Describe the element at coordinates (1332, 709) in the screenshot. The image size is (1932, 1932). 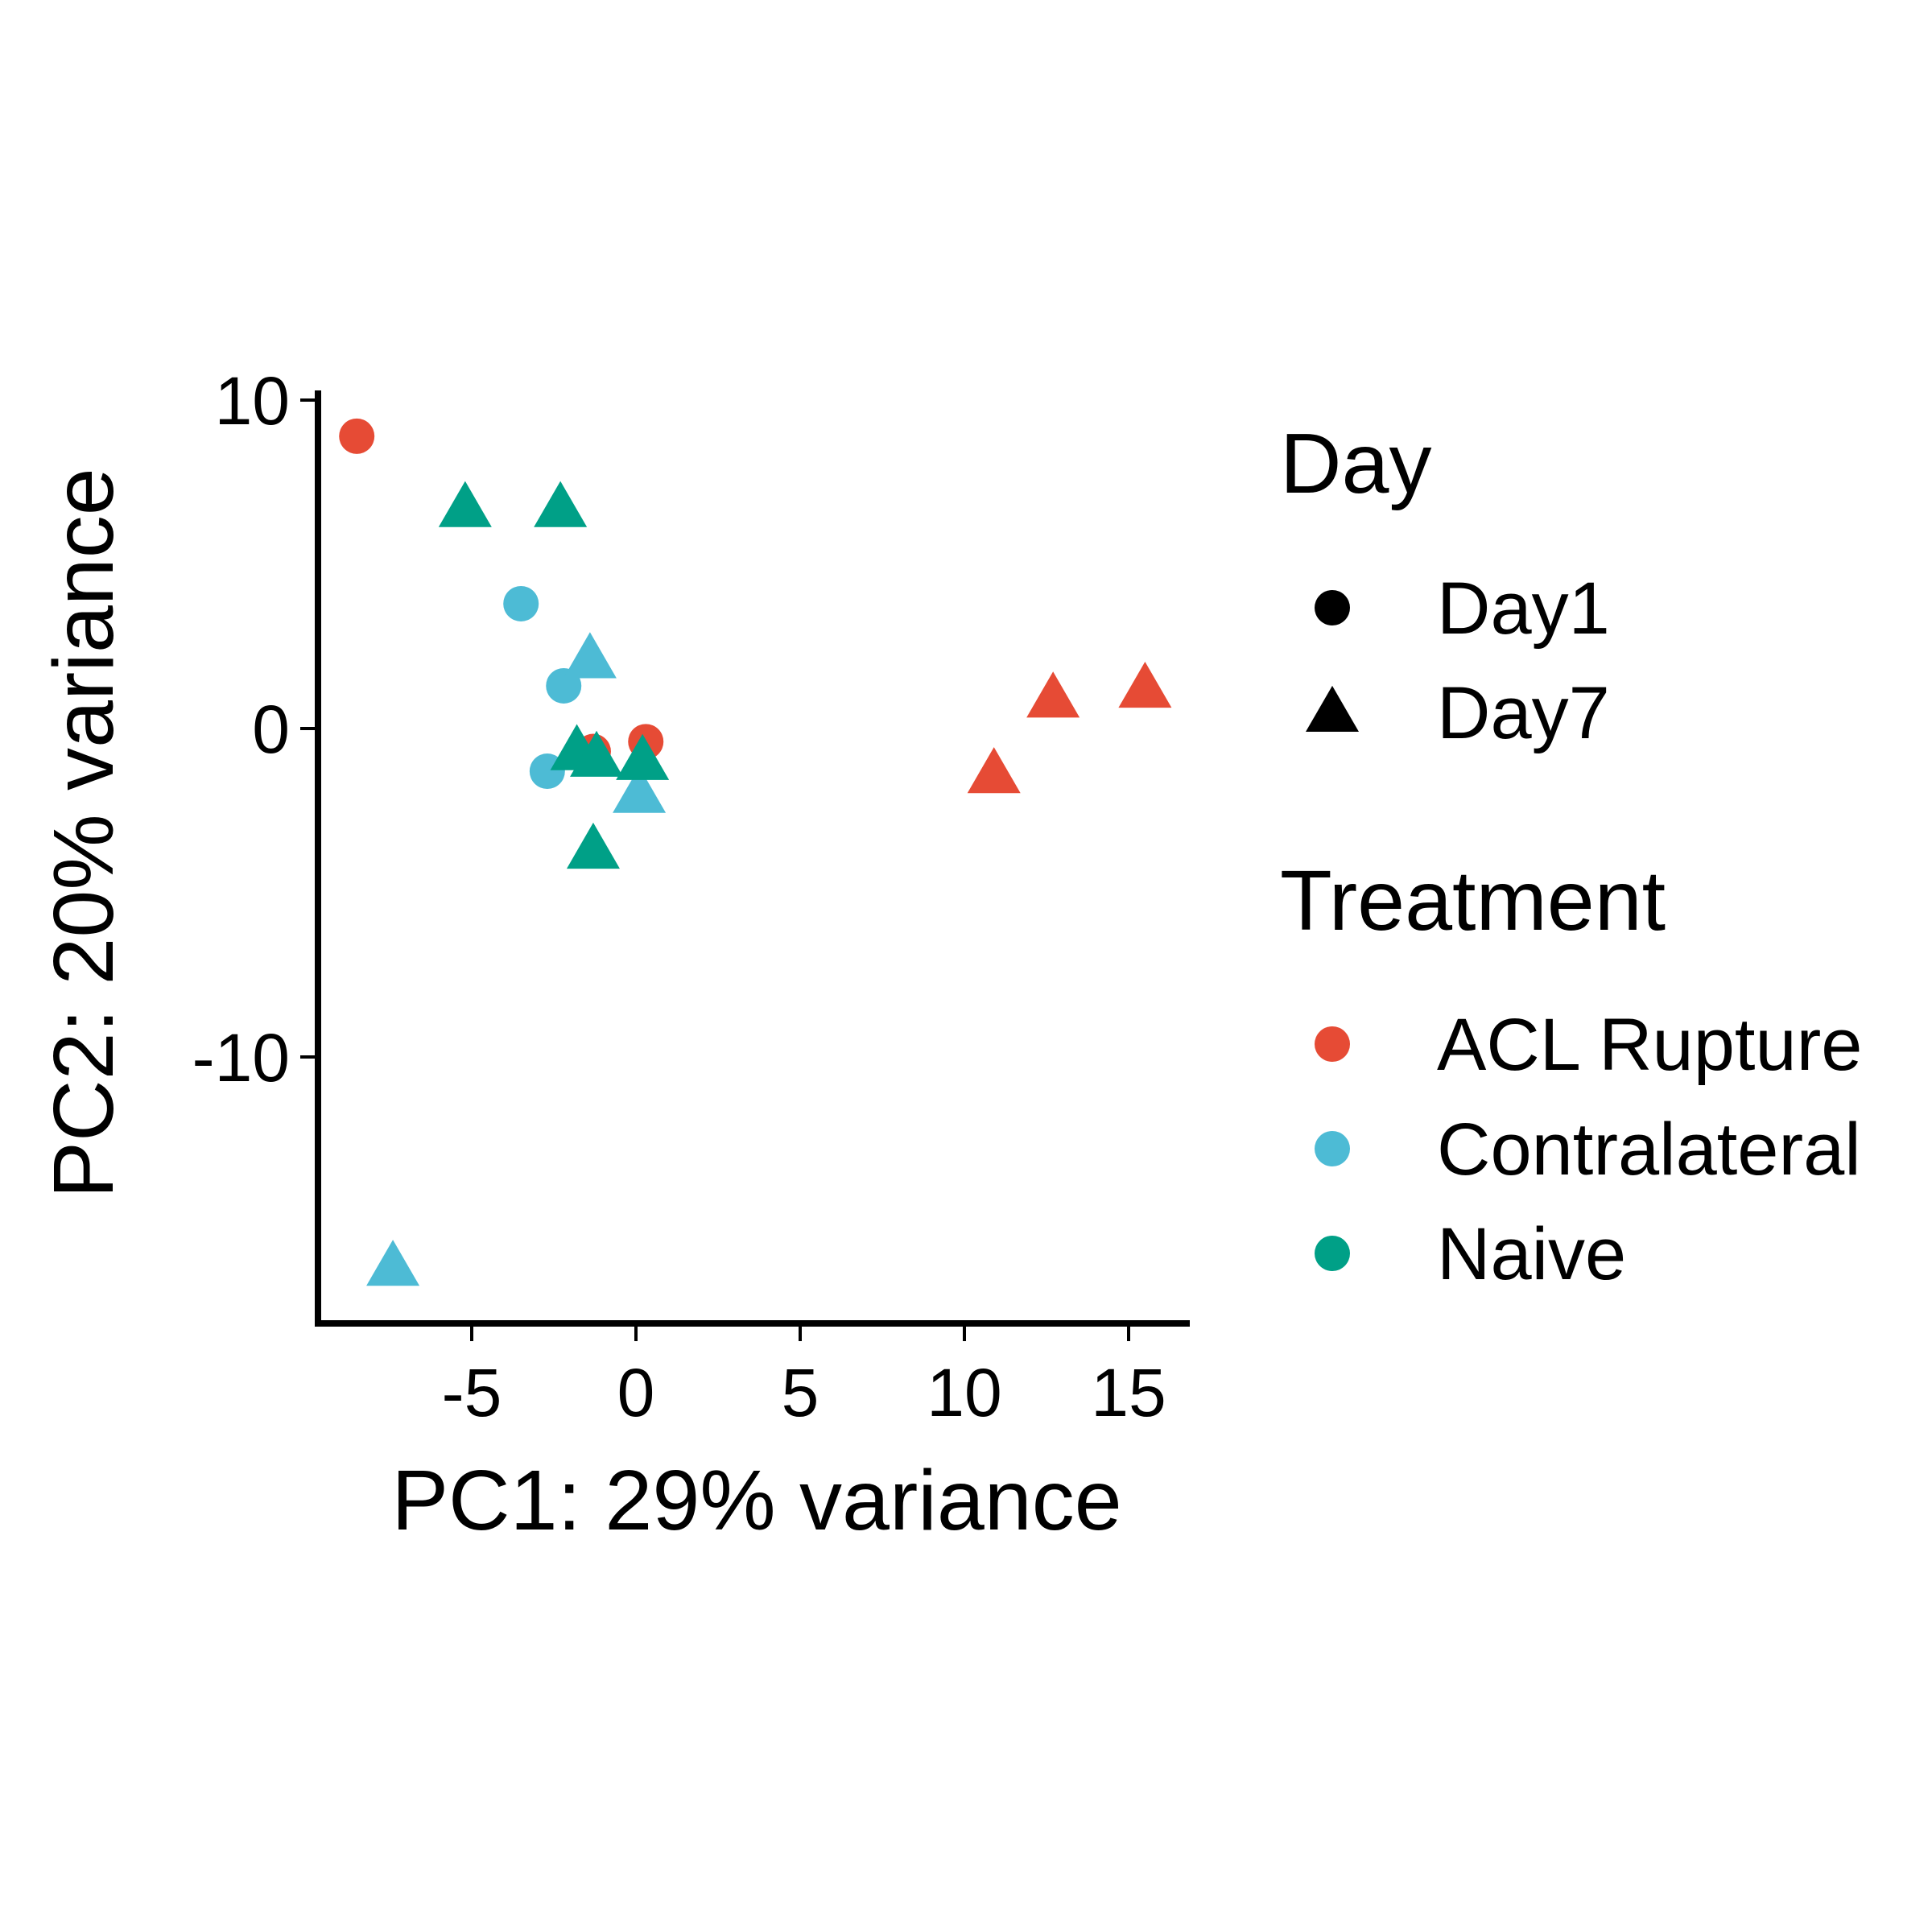
I see `legend-symbol-day7` at that location.